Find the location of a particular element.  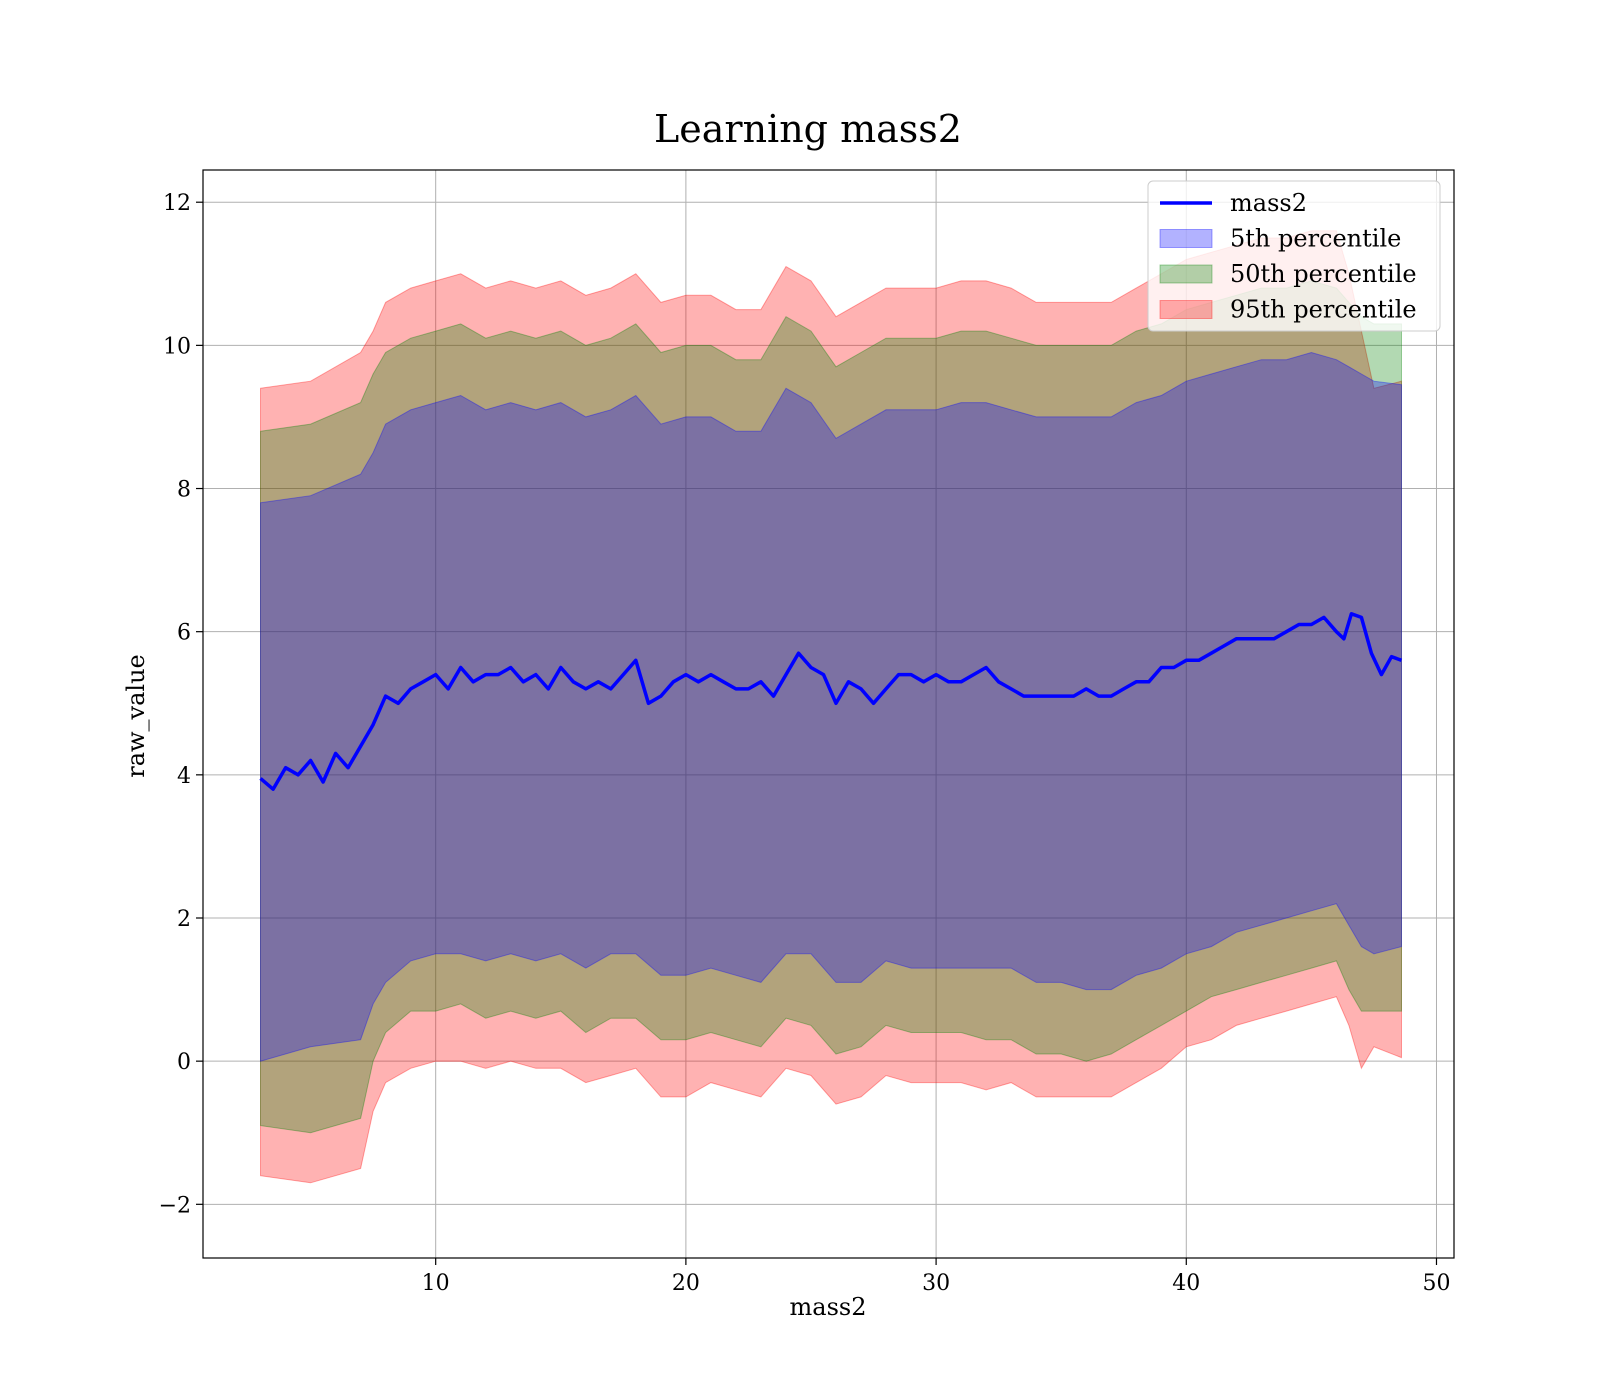

y-axis-label: raw_value is located at coordinates (136, 716).